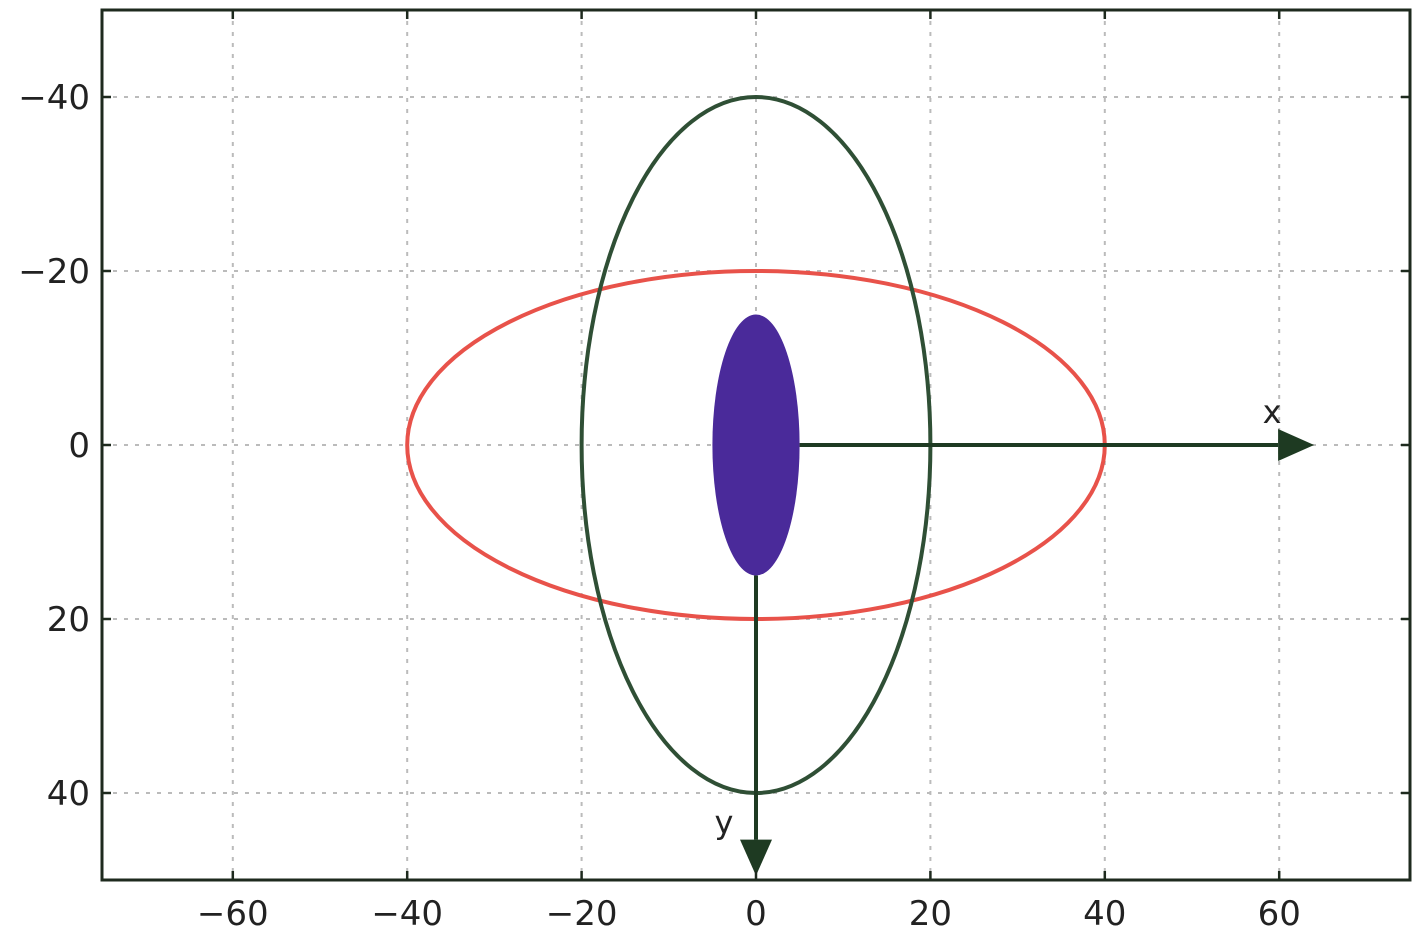 The image size is (1425, 937). What do you see at coordinates (68, 620) in the screenshot?
I see `y-tick-label: 20` at bounding box center [68, 620].